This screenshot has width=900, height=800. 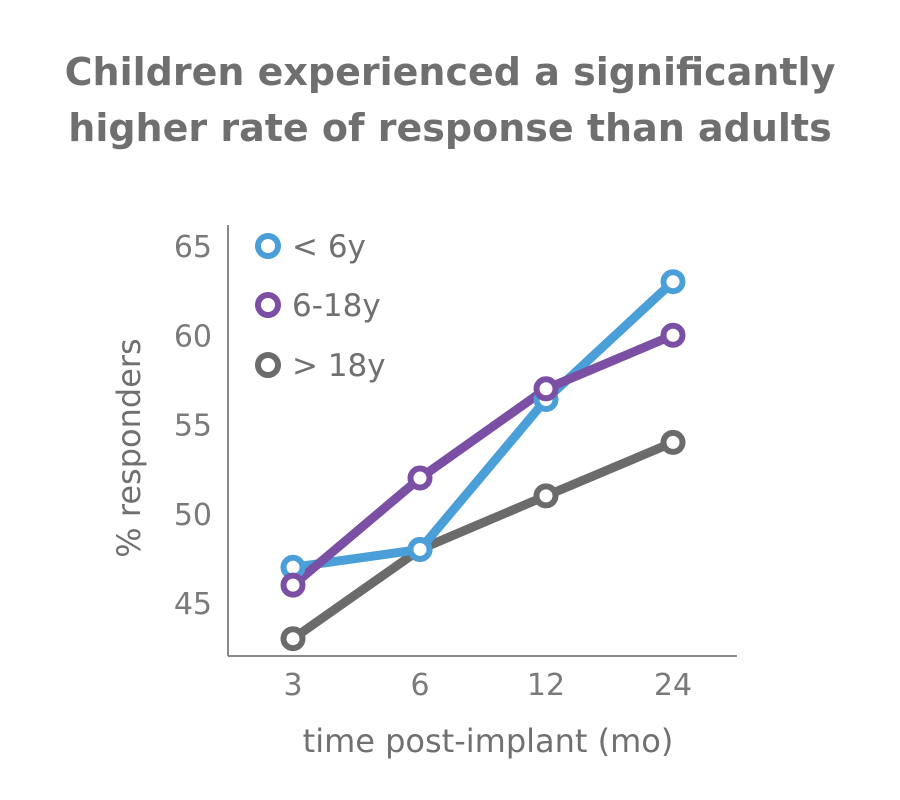 I want to click on legend-item: < 6y, so click(x=310, y=247).